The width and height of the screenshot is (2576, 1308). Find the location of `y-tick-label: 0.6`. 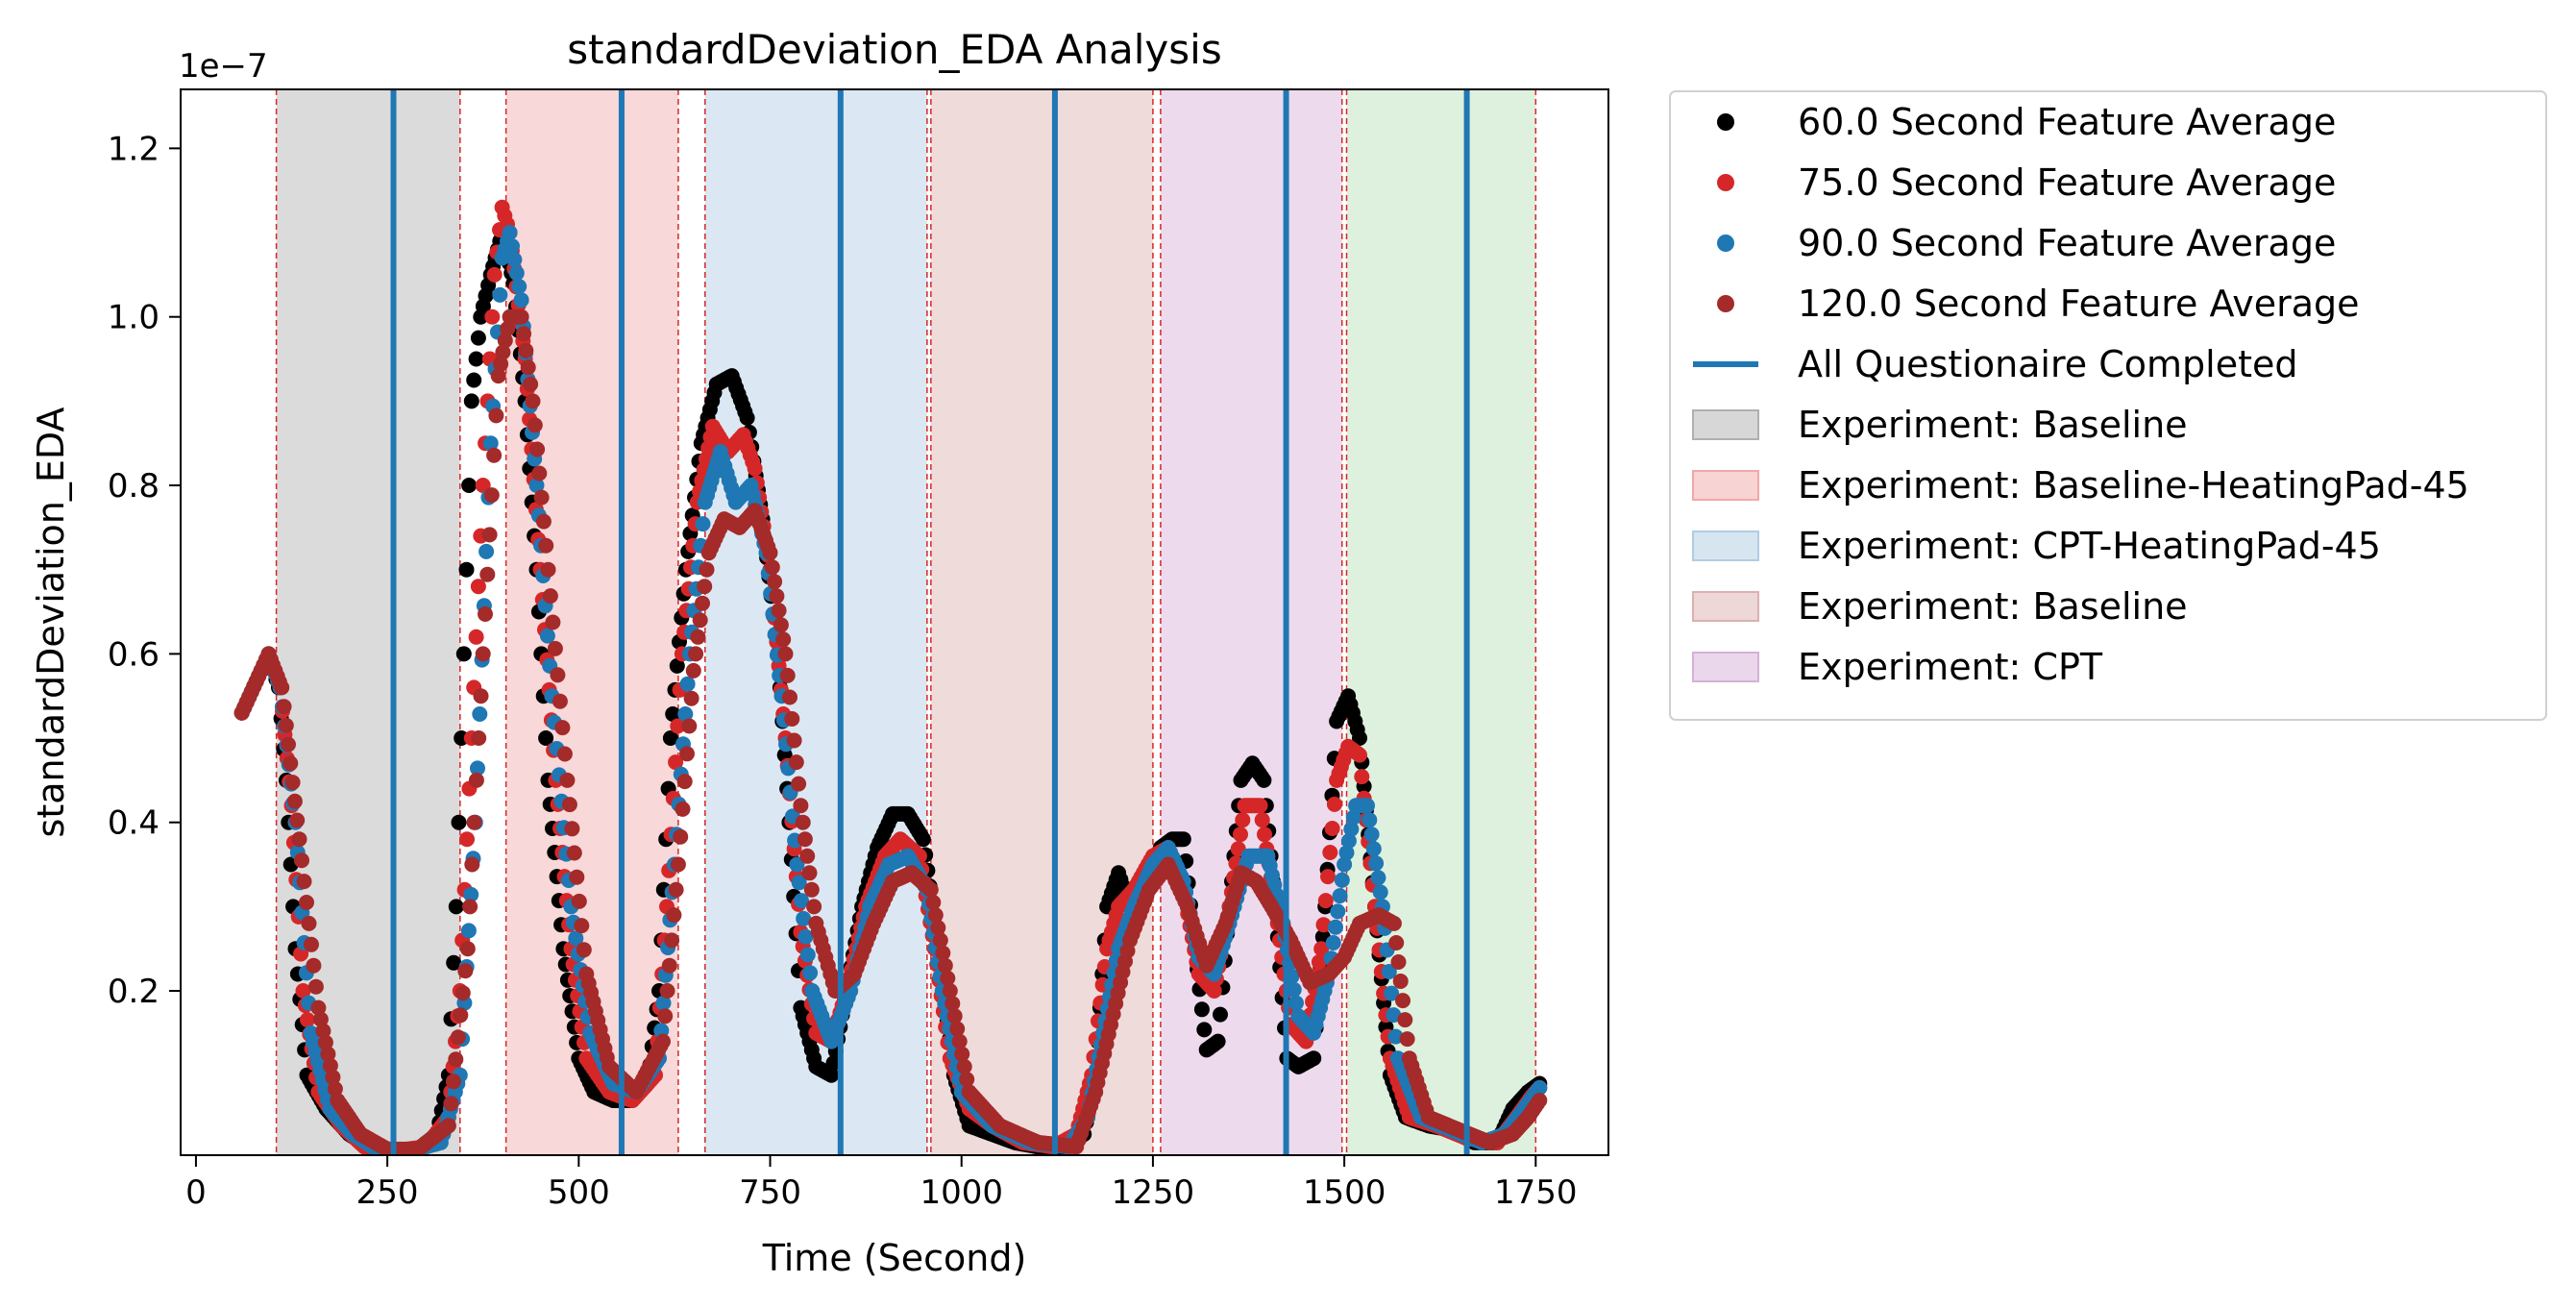

y-tick-label: 0.6 is located at coordinates (133, 654).